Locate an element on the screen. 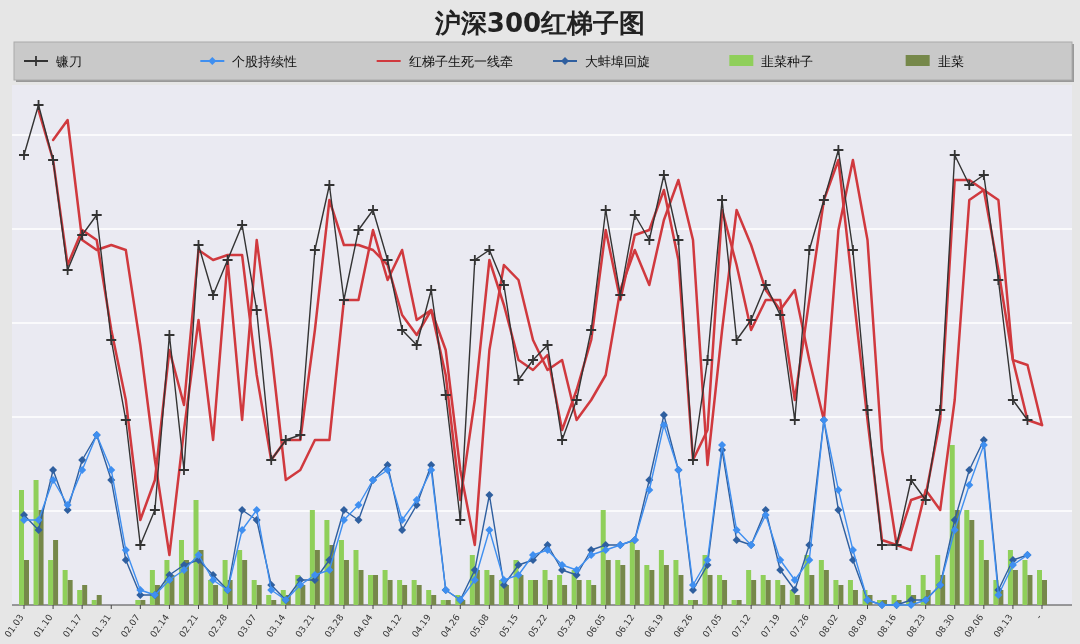 The height and width of the screenshot is (644, 1080). legend-item: 个股持续性 is located at coordinates (248, 61).